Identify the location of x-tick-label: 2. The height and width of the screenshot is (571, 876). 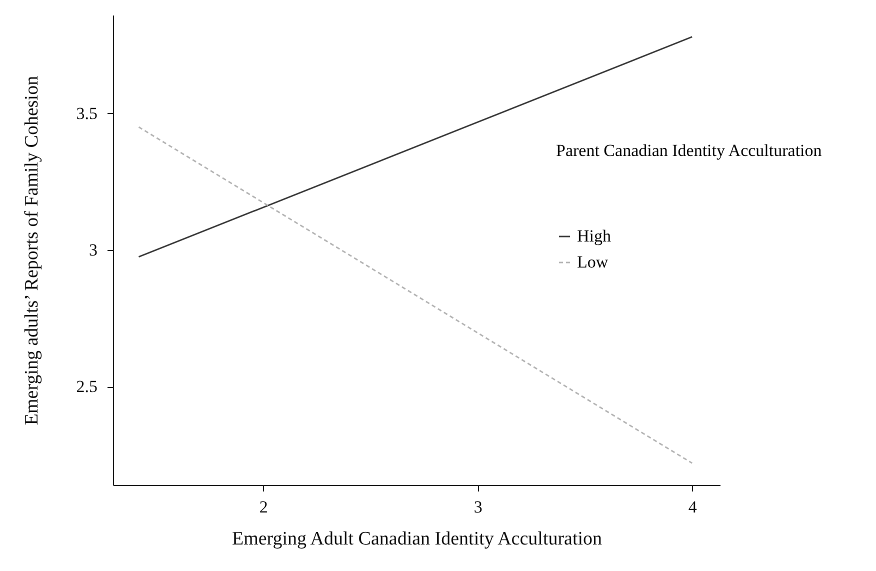
(263, 507).